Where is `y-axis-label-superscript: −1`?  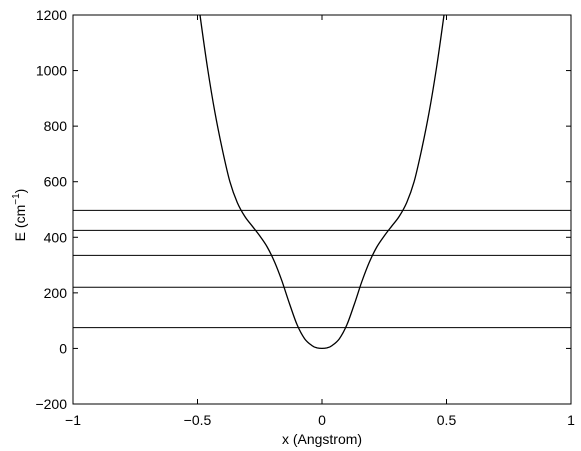
y-axis-label-superscript: −1 is located at coordinates (16, 199).